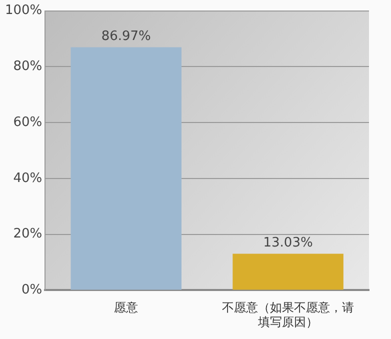 The image size is (391, 339). Describe the element at coordinates (288, 314) in the screenshot. I see `x-tick-label: 不愿意（如果不愿意，请填写原因）` at that location.